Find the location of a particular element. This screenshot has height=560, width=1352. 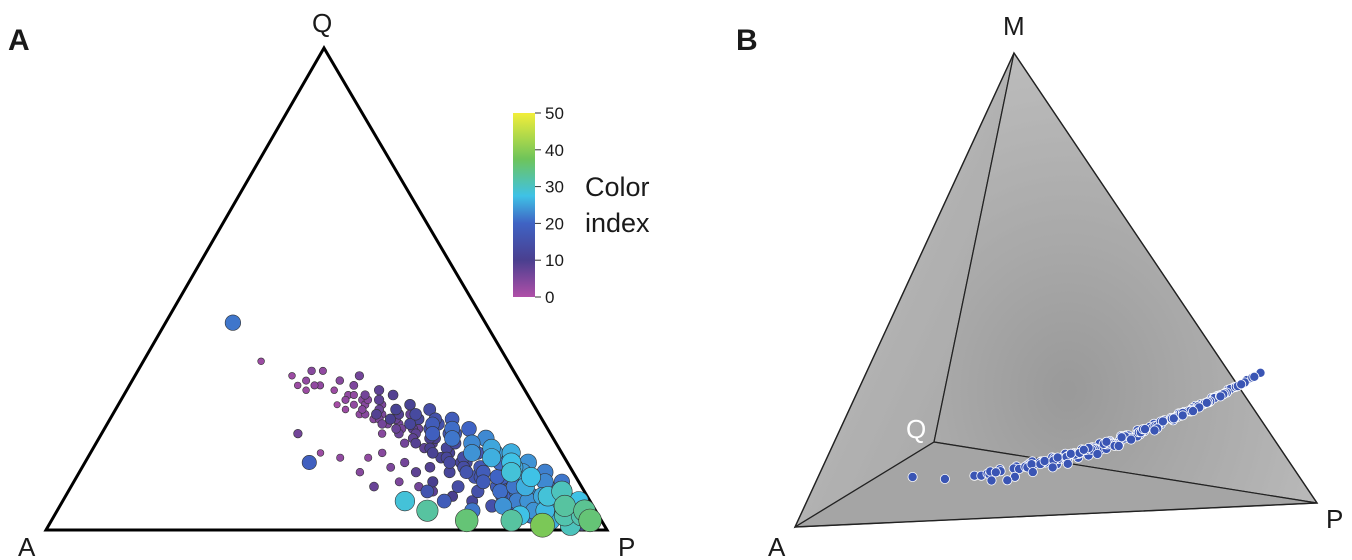

colorbar-tick-label: 20 is located at coordinates (554, 223).